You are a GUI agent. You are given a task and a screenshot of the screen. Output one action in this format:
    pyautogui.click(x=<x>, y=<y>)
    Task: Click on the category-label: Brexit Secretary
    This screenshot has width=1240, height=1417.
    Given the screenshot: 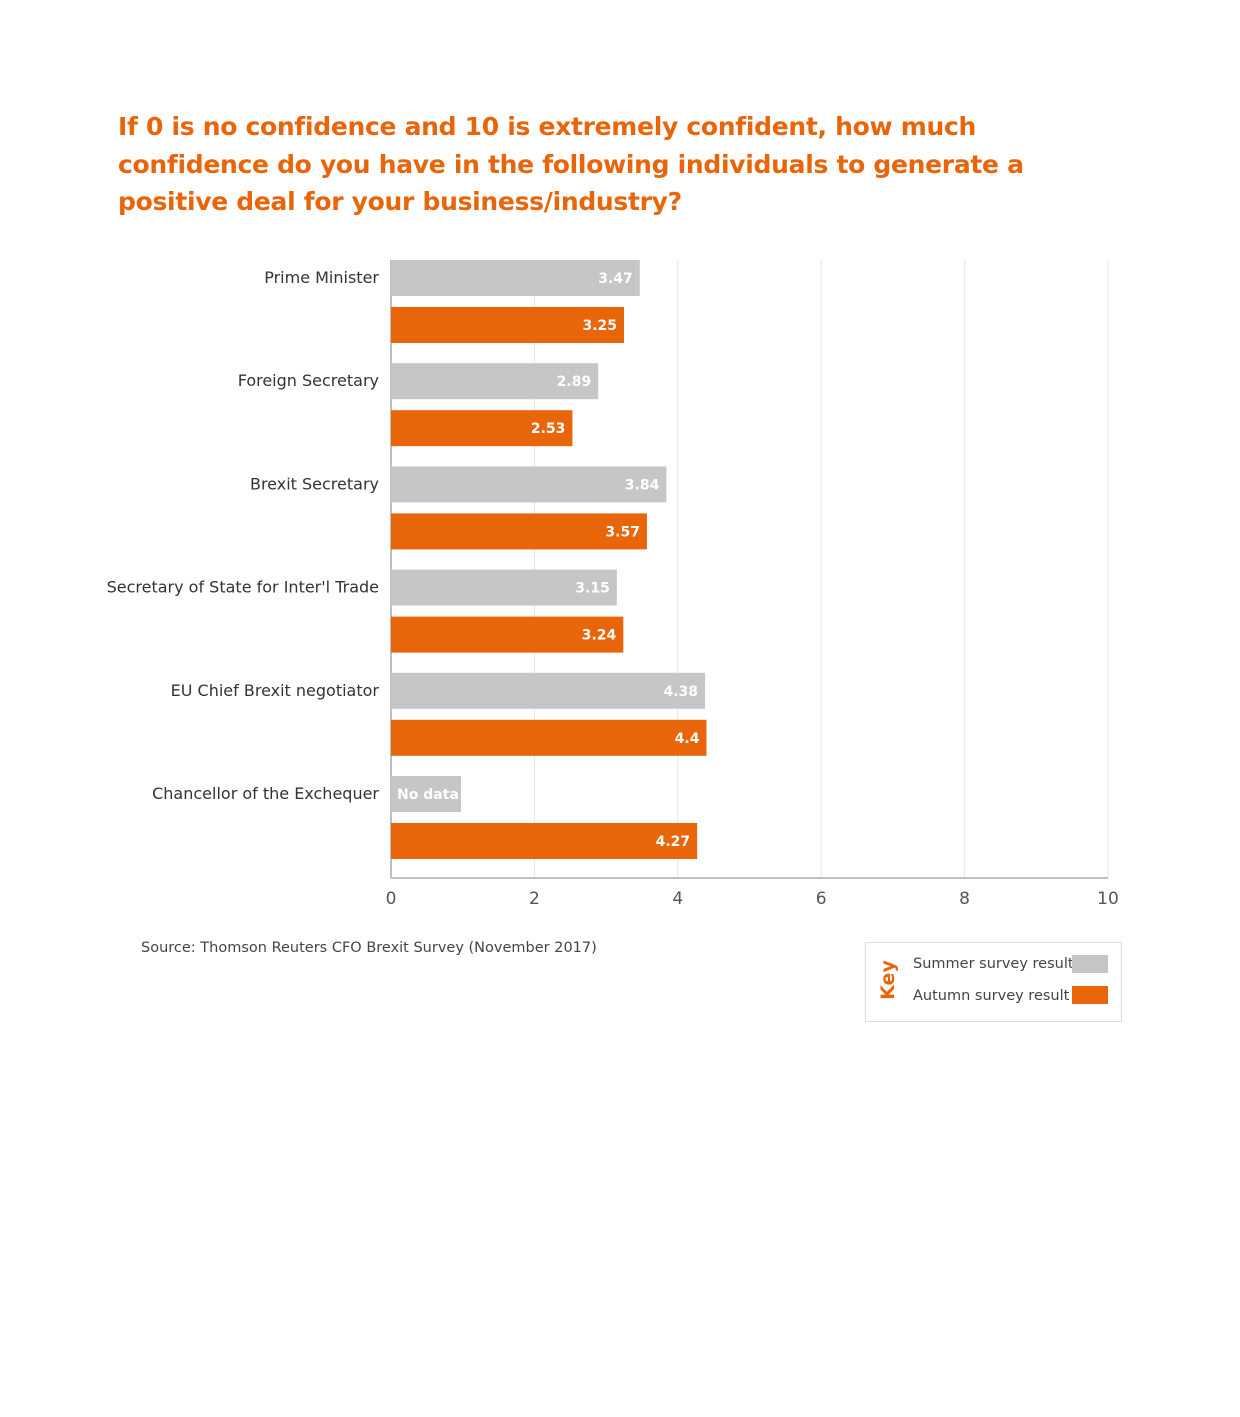 What is the action you would take?
    pyautogui.click(x=314, y=483)
    